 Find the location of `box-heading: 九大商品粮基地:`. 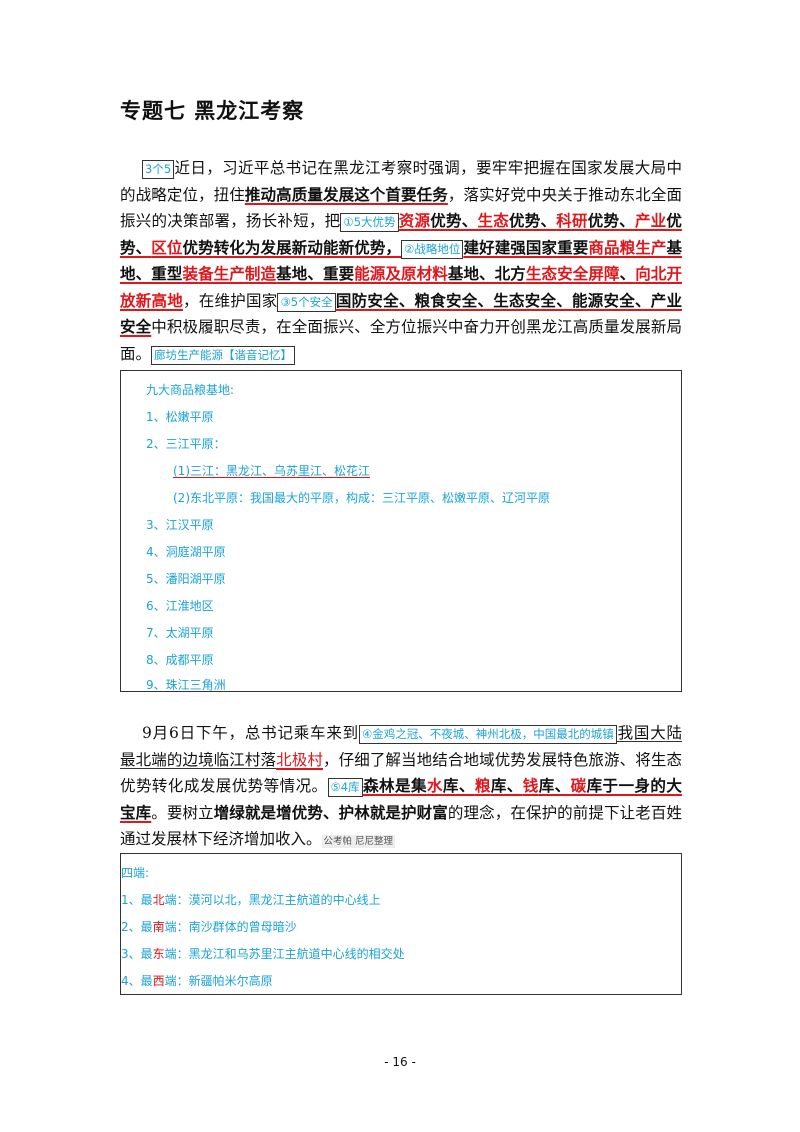

box-heading: 九大商品粮基地: is located at coordinates (190, 390).